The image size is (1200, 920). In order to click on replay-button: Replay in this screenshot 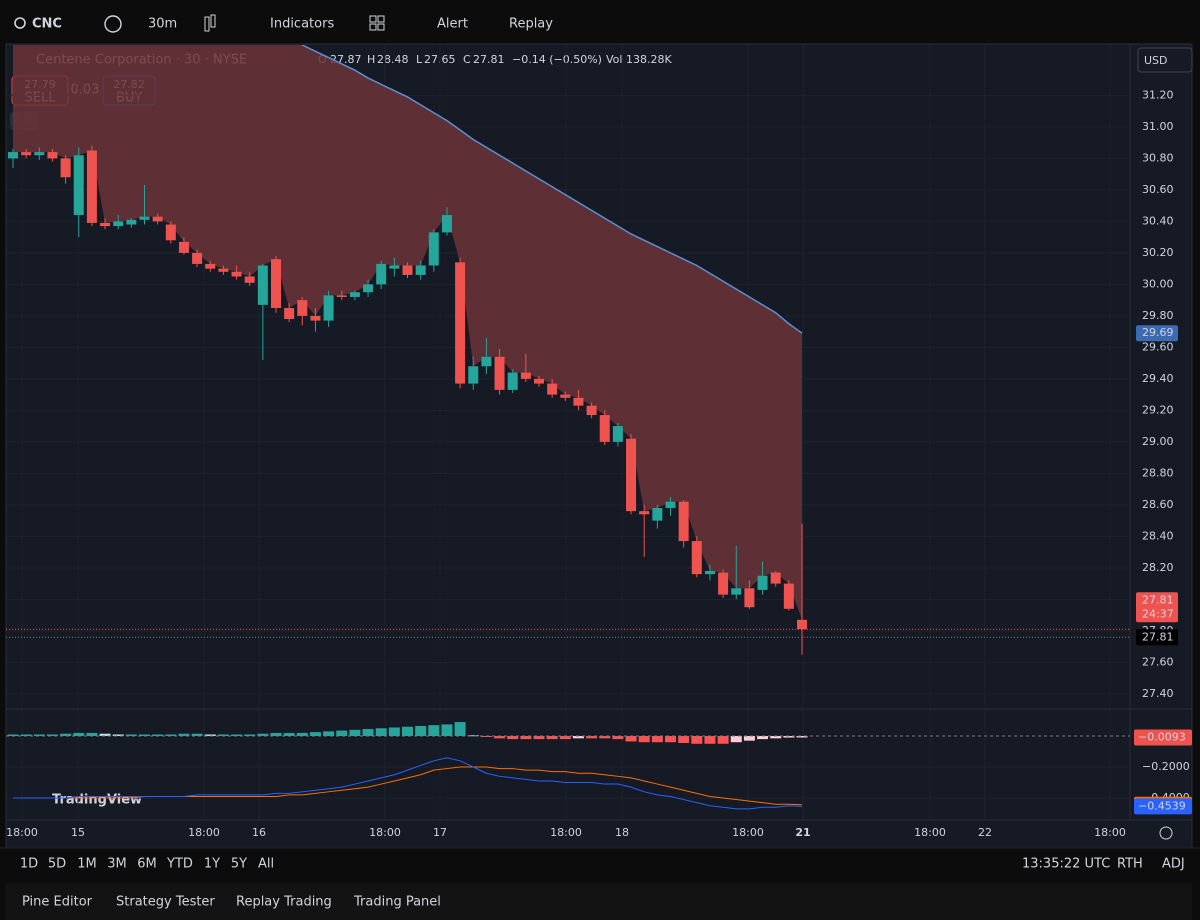, I will do `click(531, 24)`.